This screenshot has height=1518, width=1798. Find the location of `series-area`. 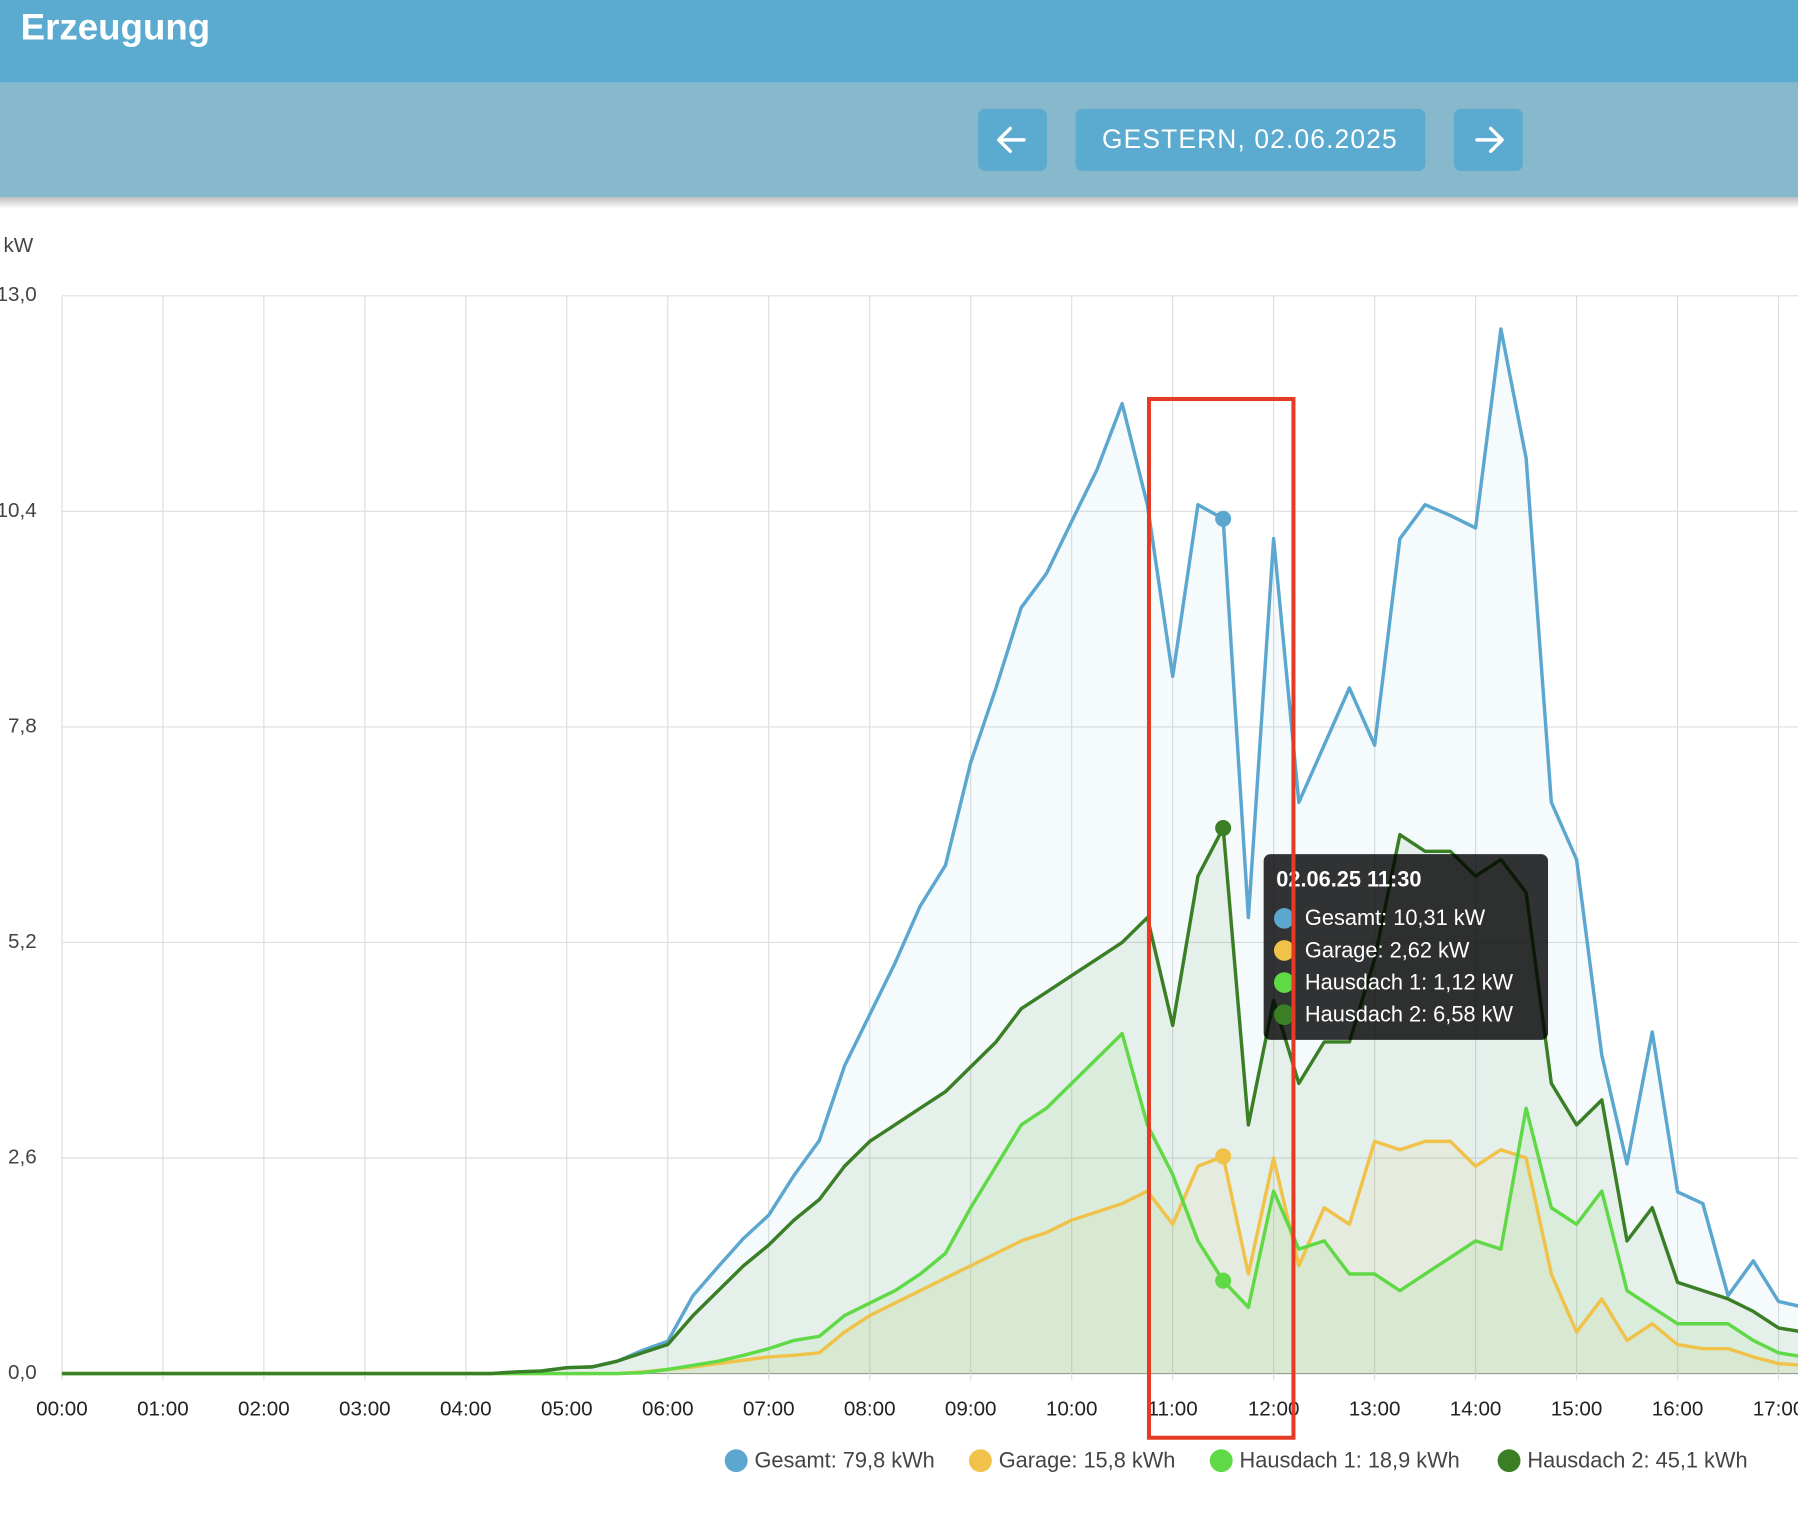

series-area is located at coordinates (929, 1257).